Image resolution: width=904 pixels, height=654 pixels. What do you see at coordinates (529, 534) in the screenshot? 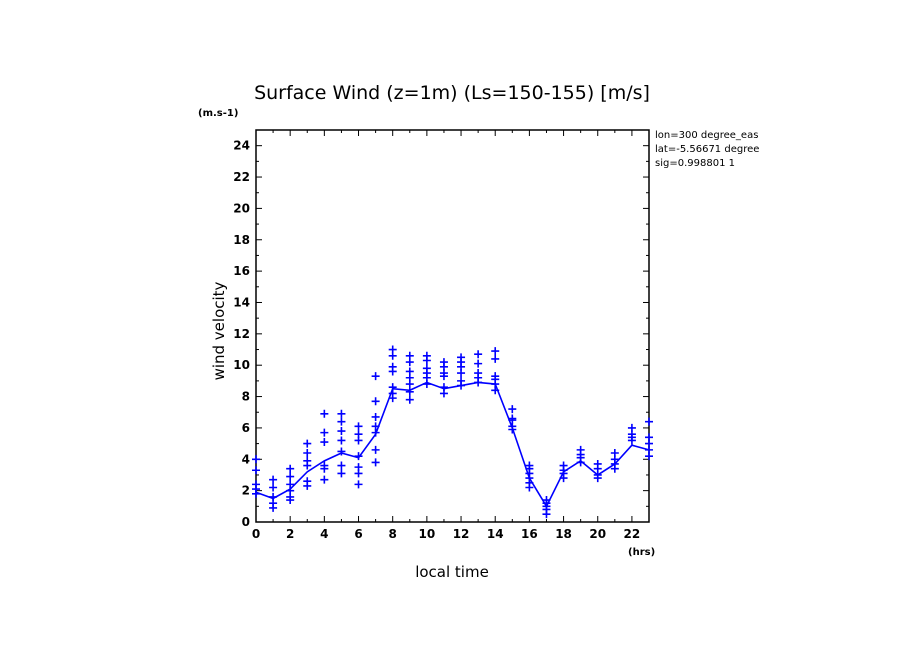
I see `x-tick-label: 16` at bounding box center [529, 534].